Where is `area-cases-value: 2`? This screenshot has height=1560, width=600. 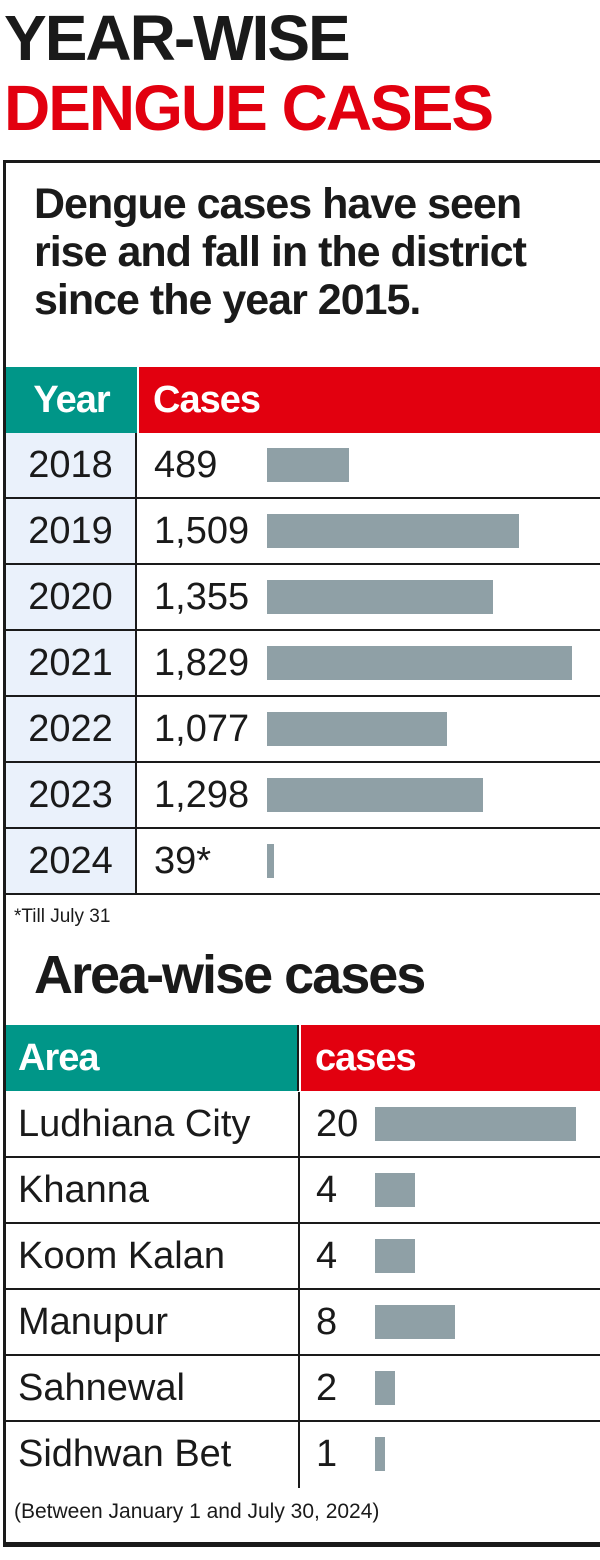 area-cases-value: 2 is located at coordinates (327, 1388).